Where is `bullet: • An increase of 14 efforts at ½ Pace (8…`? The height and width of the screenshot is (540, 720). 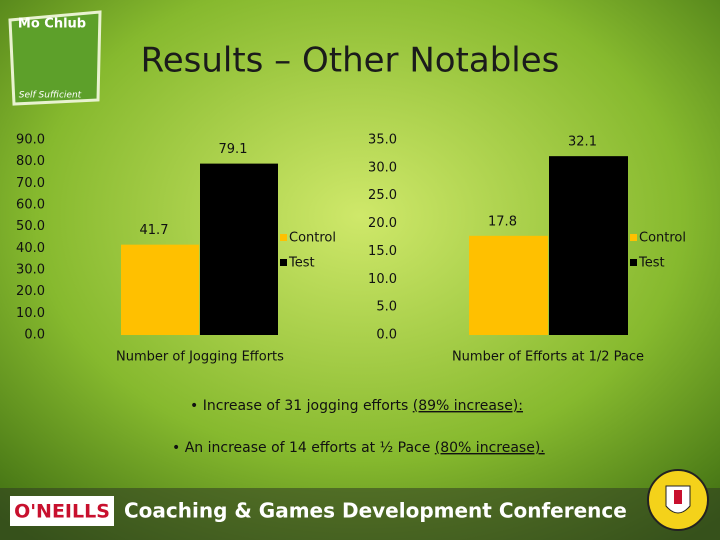 bullet: • An increase of 14 efforts at ½ Pace (8… is located at coordinates (358, 448).